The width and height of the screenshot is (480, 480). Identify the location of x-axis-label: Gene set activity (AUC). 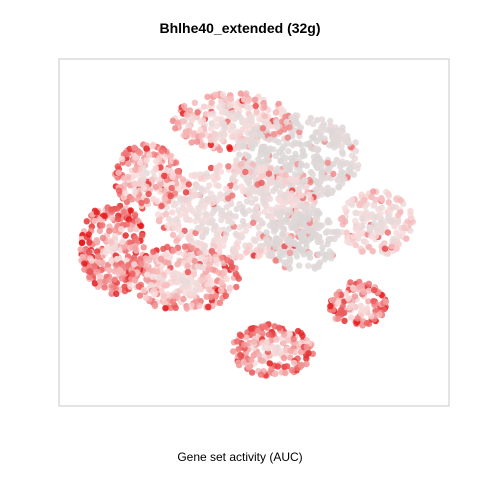
(240, 457).